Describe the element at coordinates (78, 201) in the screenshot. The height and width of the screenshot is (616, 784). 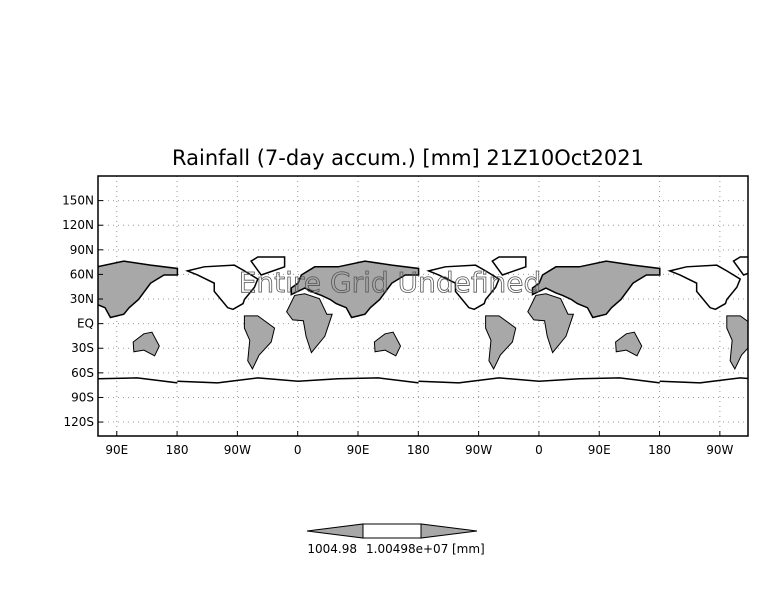
I see `y-tick-label: 150N` at that location.